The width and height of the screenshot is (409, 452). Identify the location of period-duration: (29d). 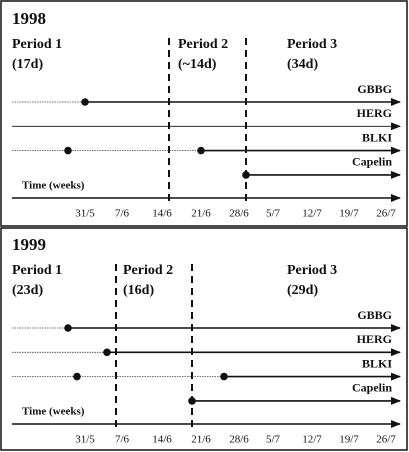
(302, 290).